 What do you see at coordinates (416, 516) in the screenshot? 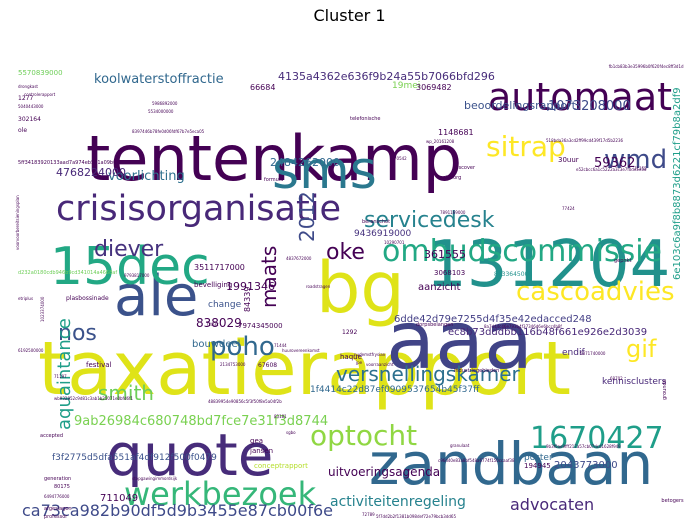
I see `cloud-word: 5f7dd2b2f1381b098def72e79bcb3dd65` at bounding box center [416, 516].